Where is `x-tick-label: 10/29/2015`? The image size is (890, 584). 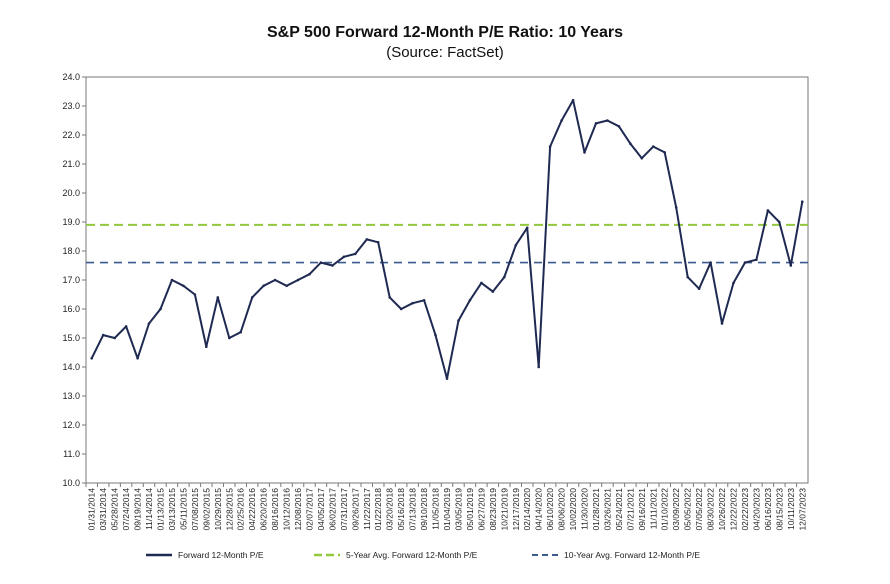
x-tick-label: 10/29/2015 is located at coordinates (218, 509).